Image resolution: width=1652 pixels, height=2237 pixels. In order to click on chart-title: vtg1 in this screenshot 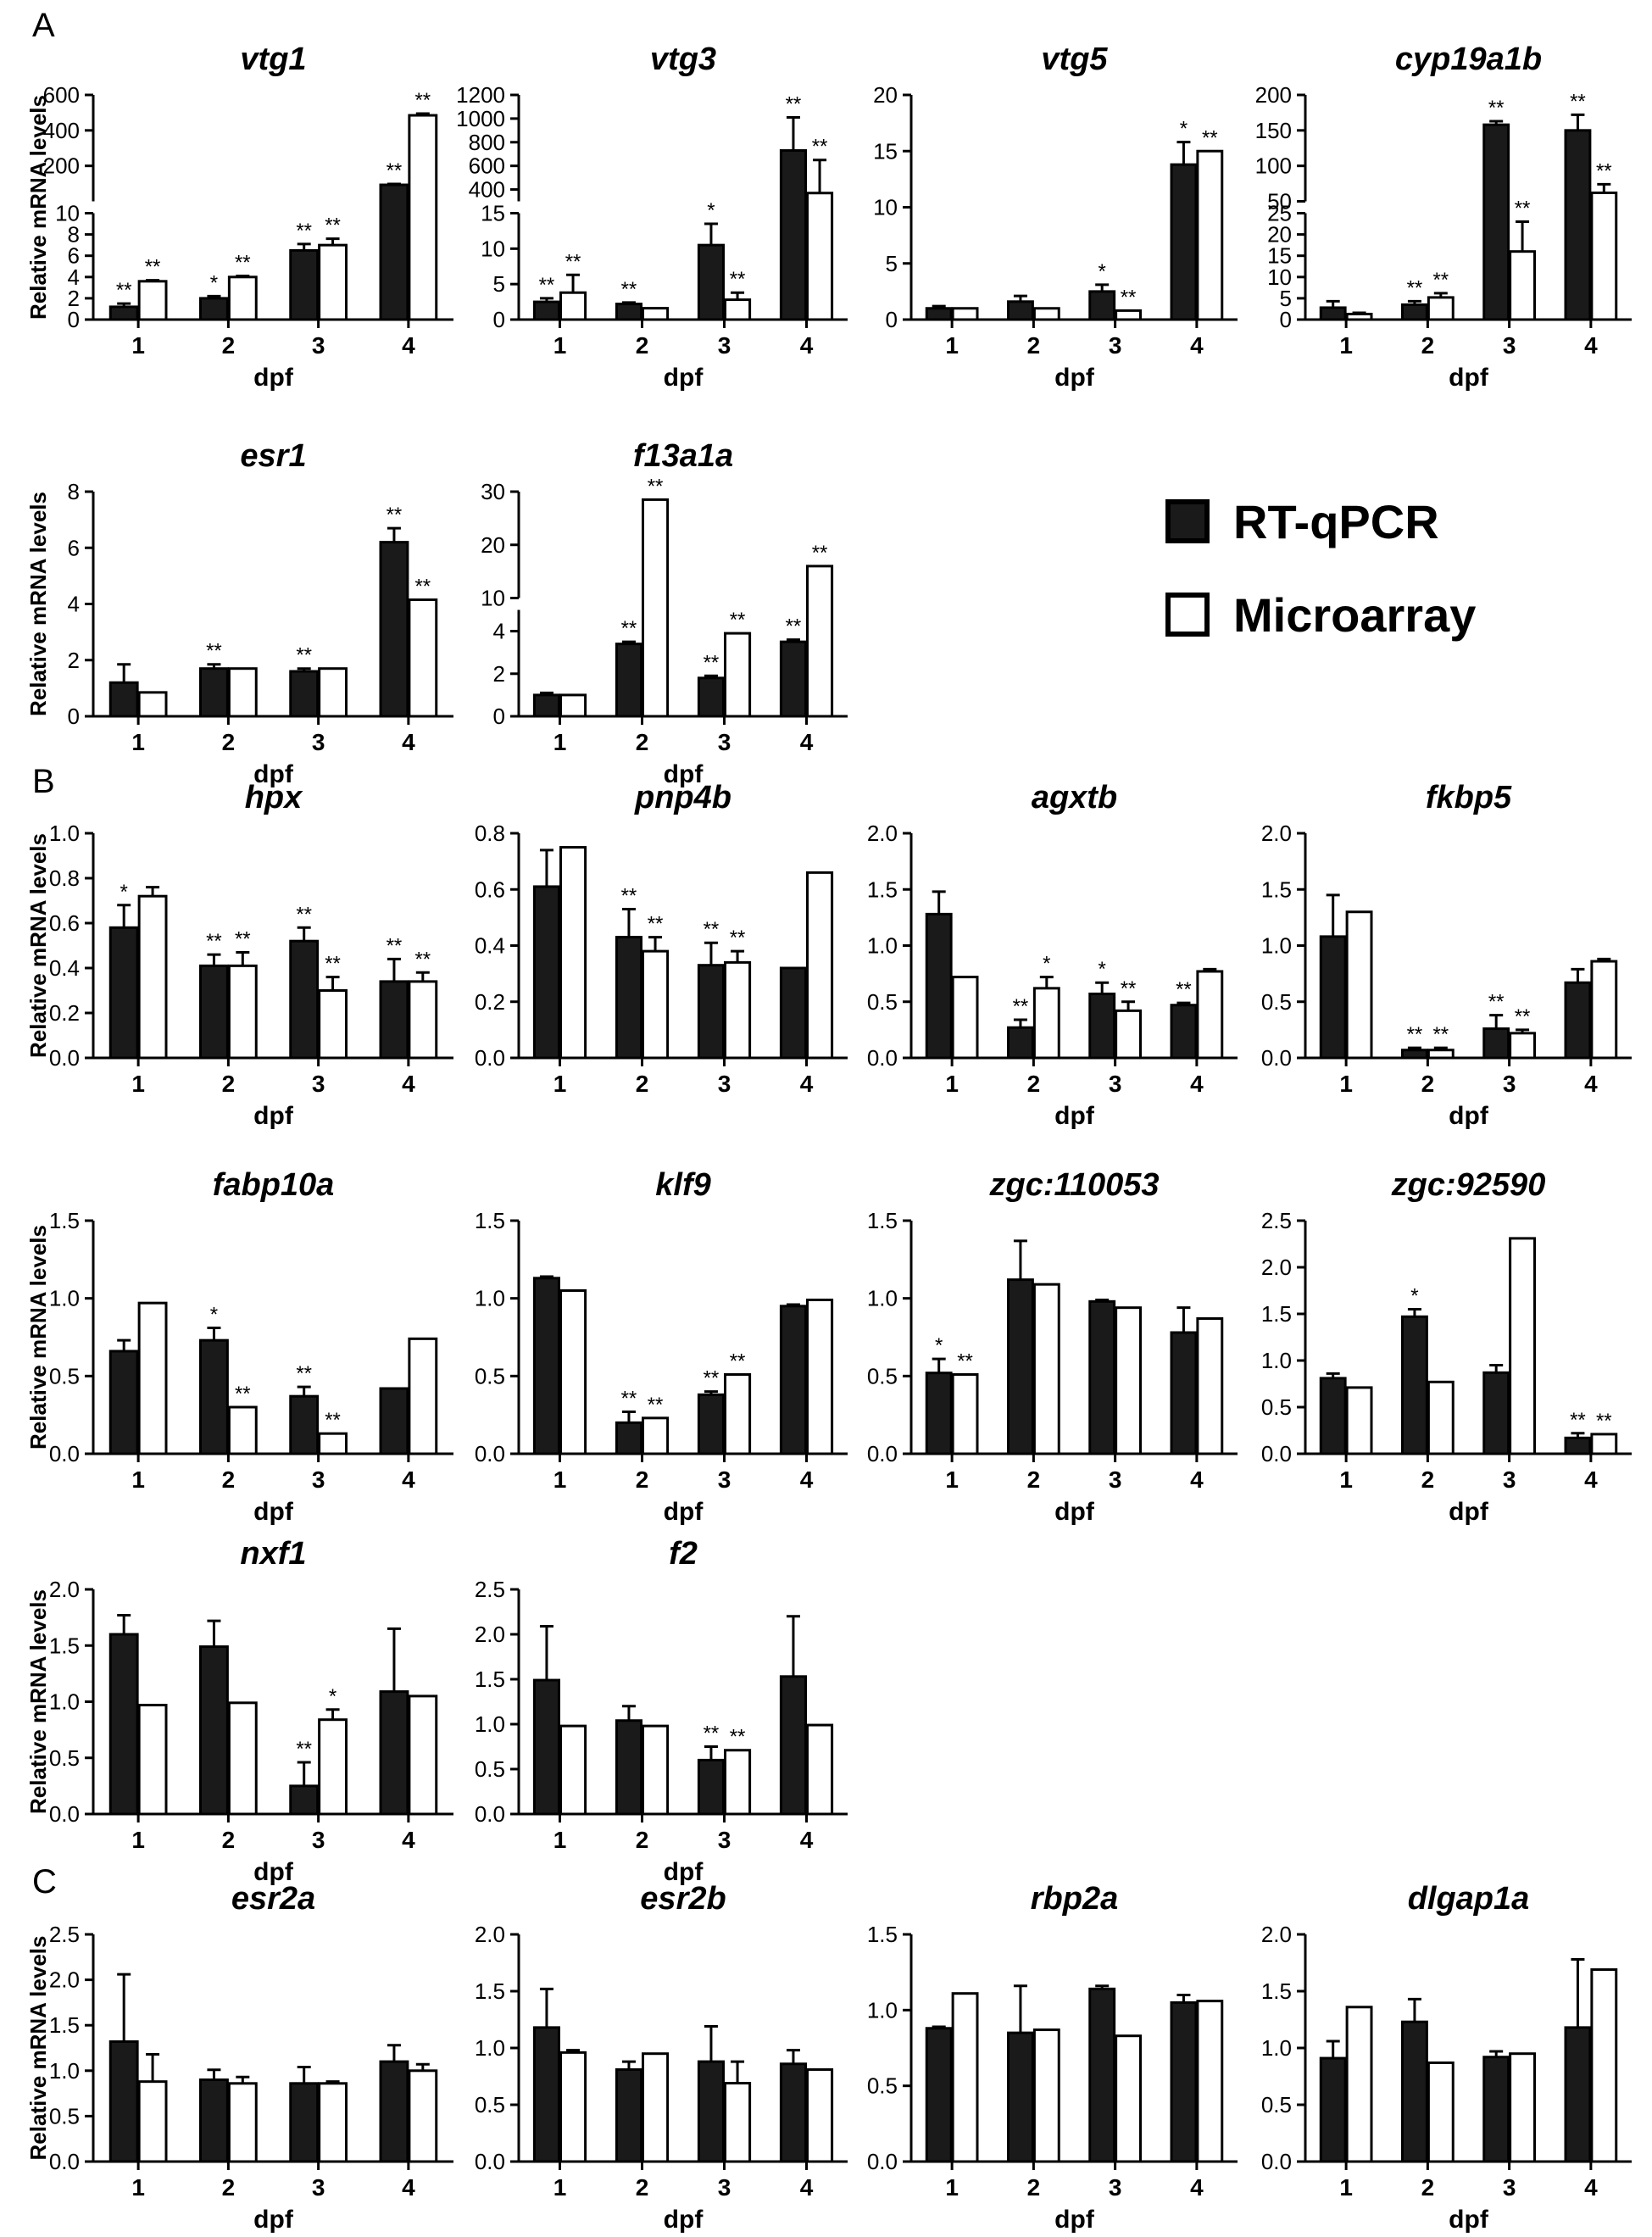, I will do `click(273, 59)`.